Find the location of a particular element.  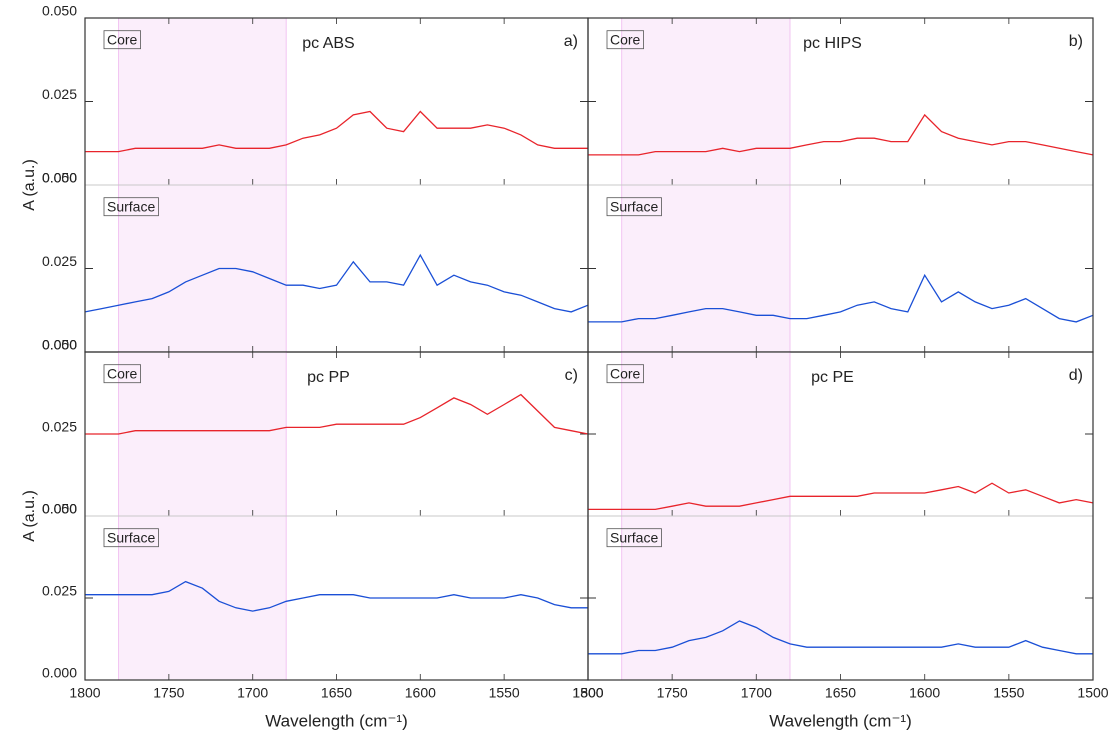

panel-label: a) is located at coordinates (571, 41).